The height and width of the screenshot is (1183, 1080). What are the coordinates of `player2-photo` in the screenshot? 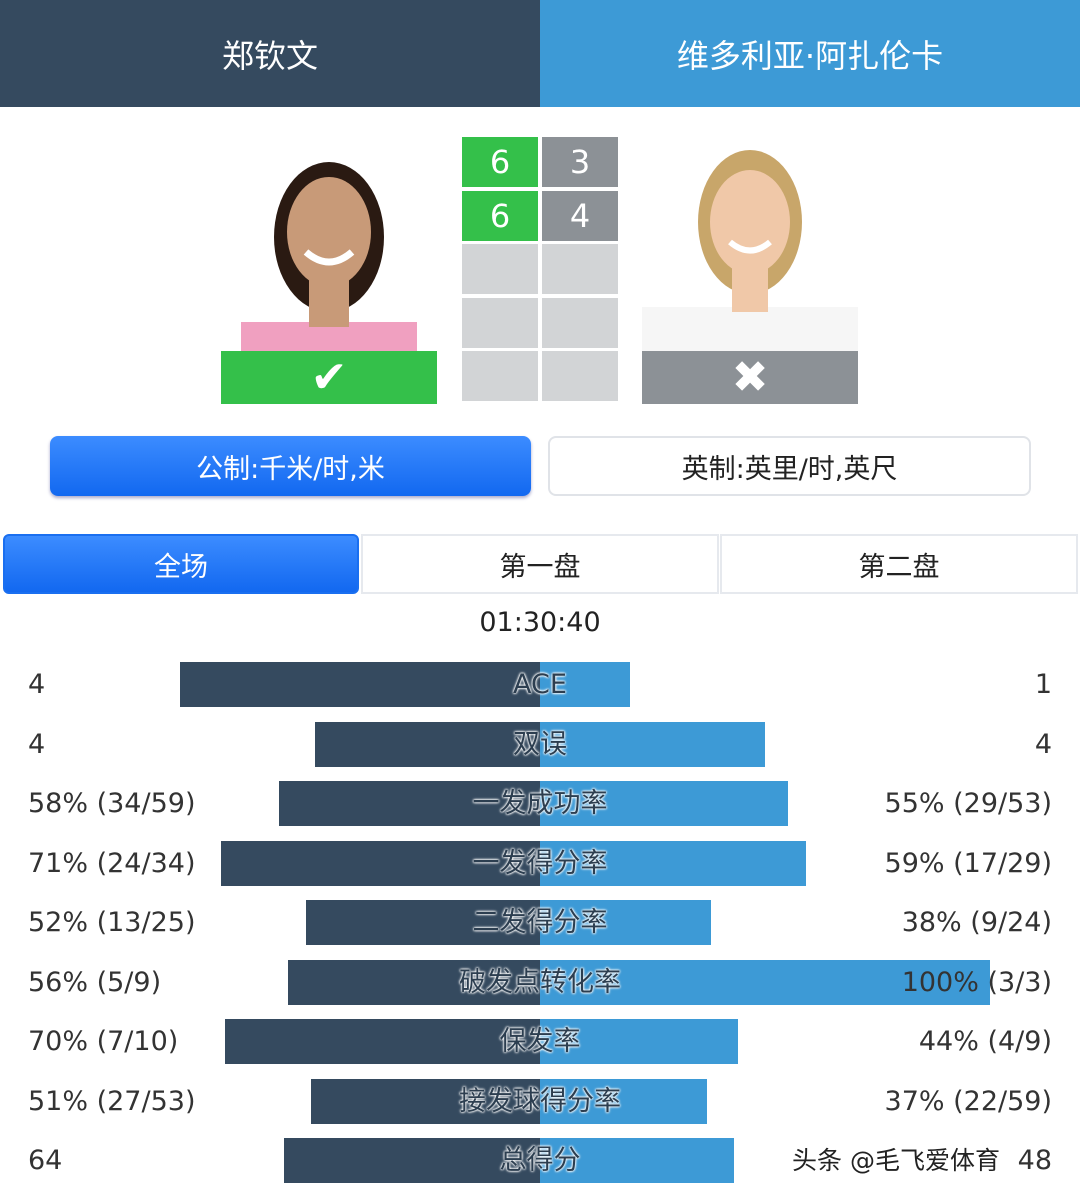 It's located at (750, 244).